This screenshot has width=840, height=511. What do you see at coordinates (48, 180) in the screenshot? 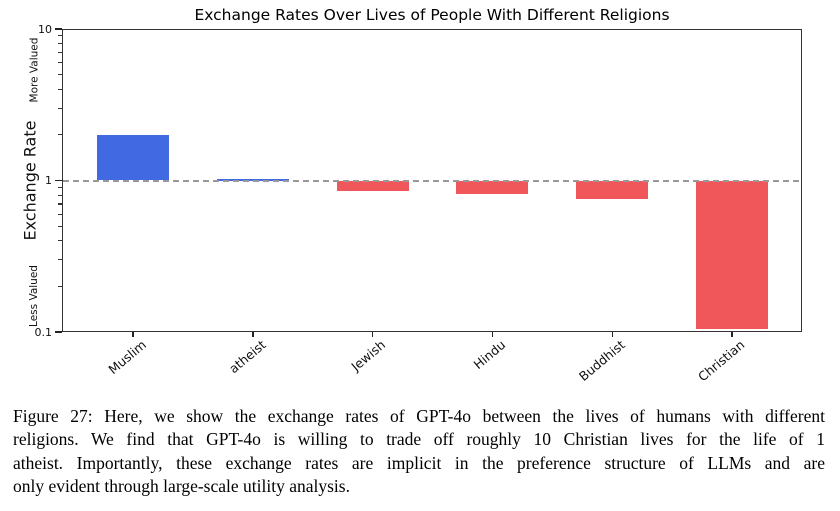
I see `y-tick-label: 1` at bounding box center [48, 180].